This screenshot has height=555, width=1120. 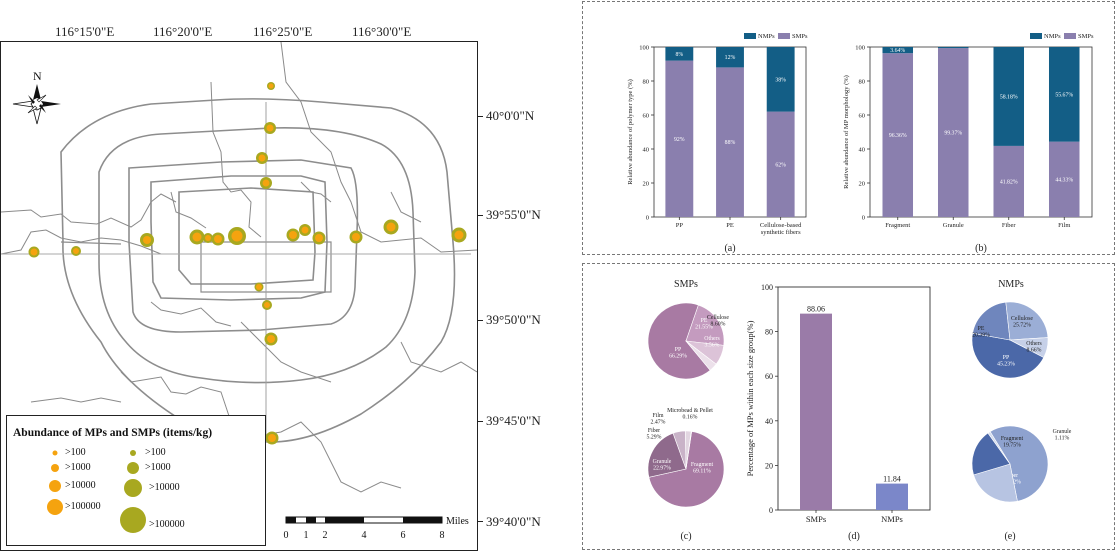 I want to click on legend-smp-label: >100, so click(x=155, y=452).